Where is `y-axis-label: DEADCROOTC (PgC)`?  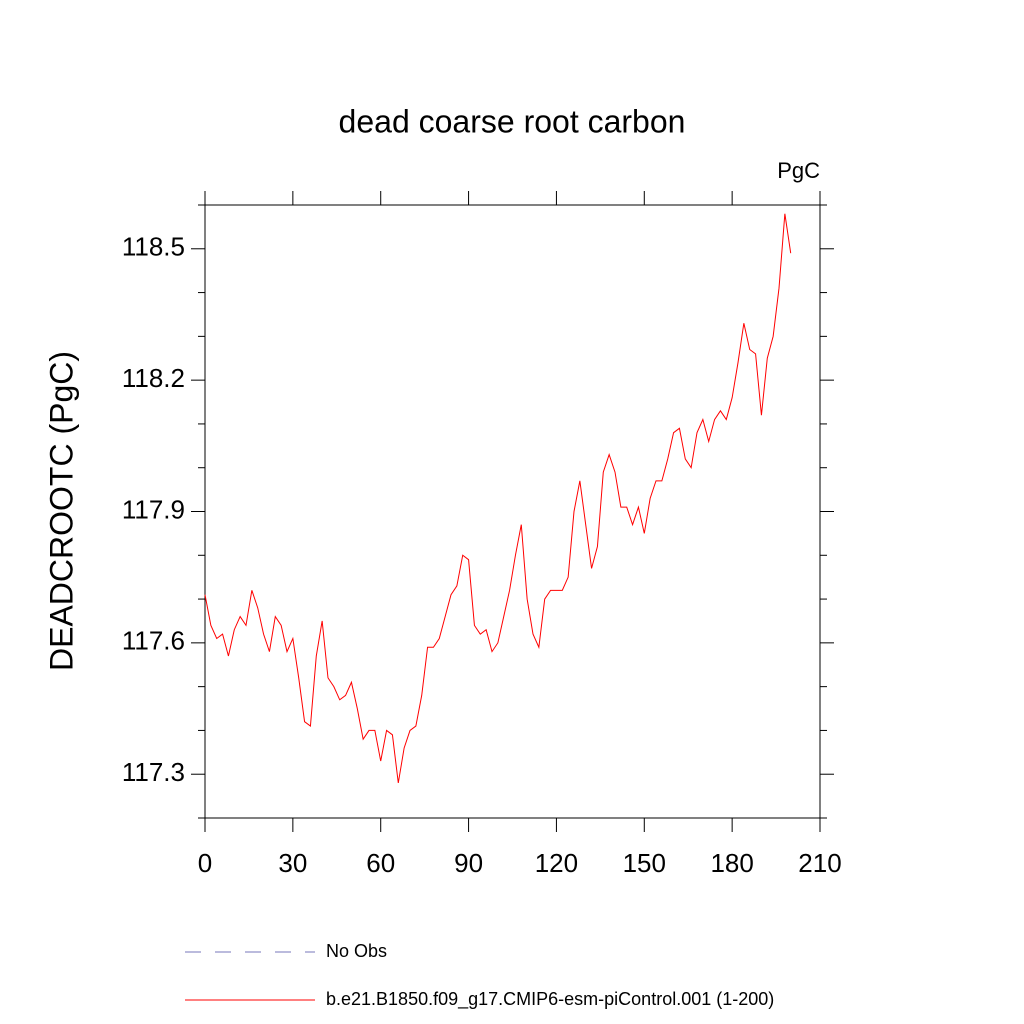 y-axis-label: DEADCROOTC (PgC) is located at coordinates (61, 511).